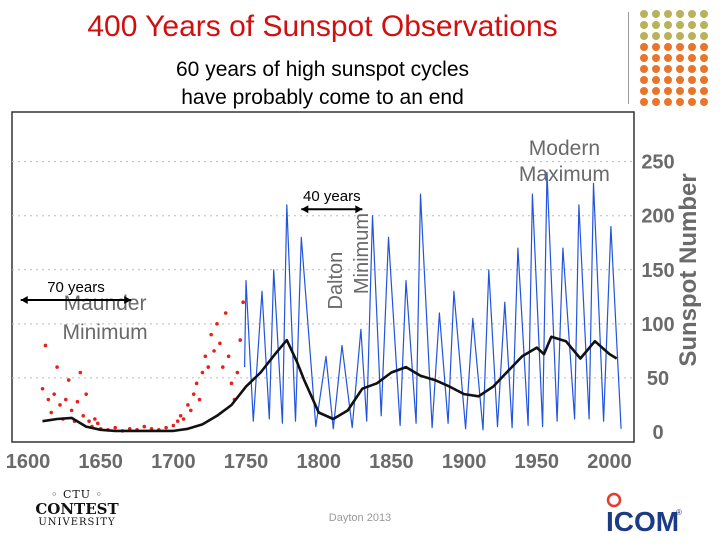 The width and height of the screenshot is (720, 543). I want to click on span-label: 40 years, so click(332, 196).